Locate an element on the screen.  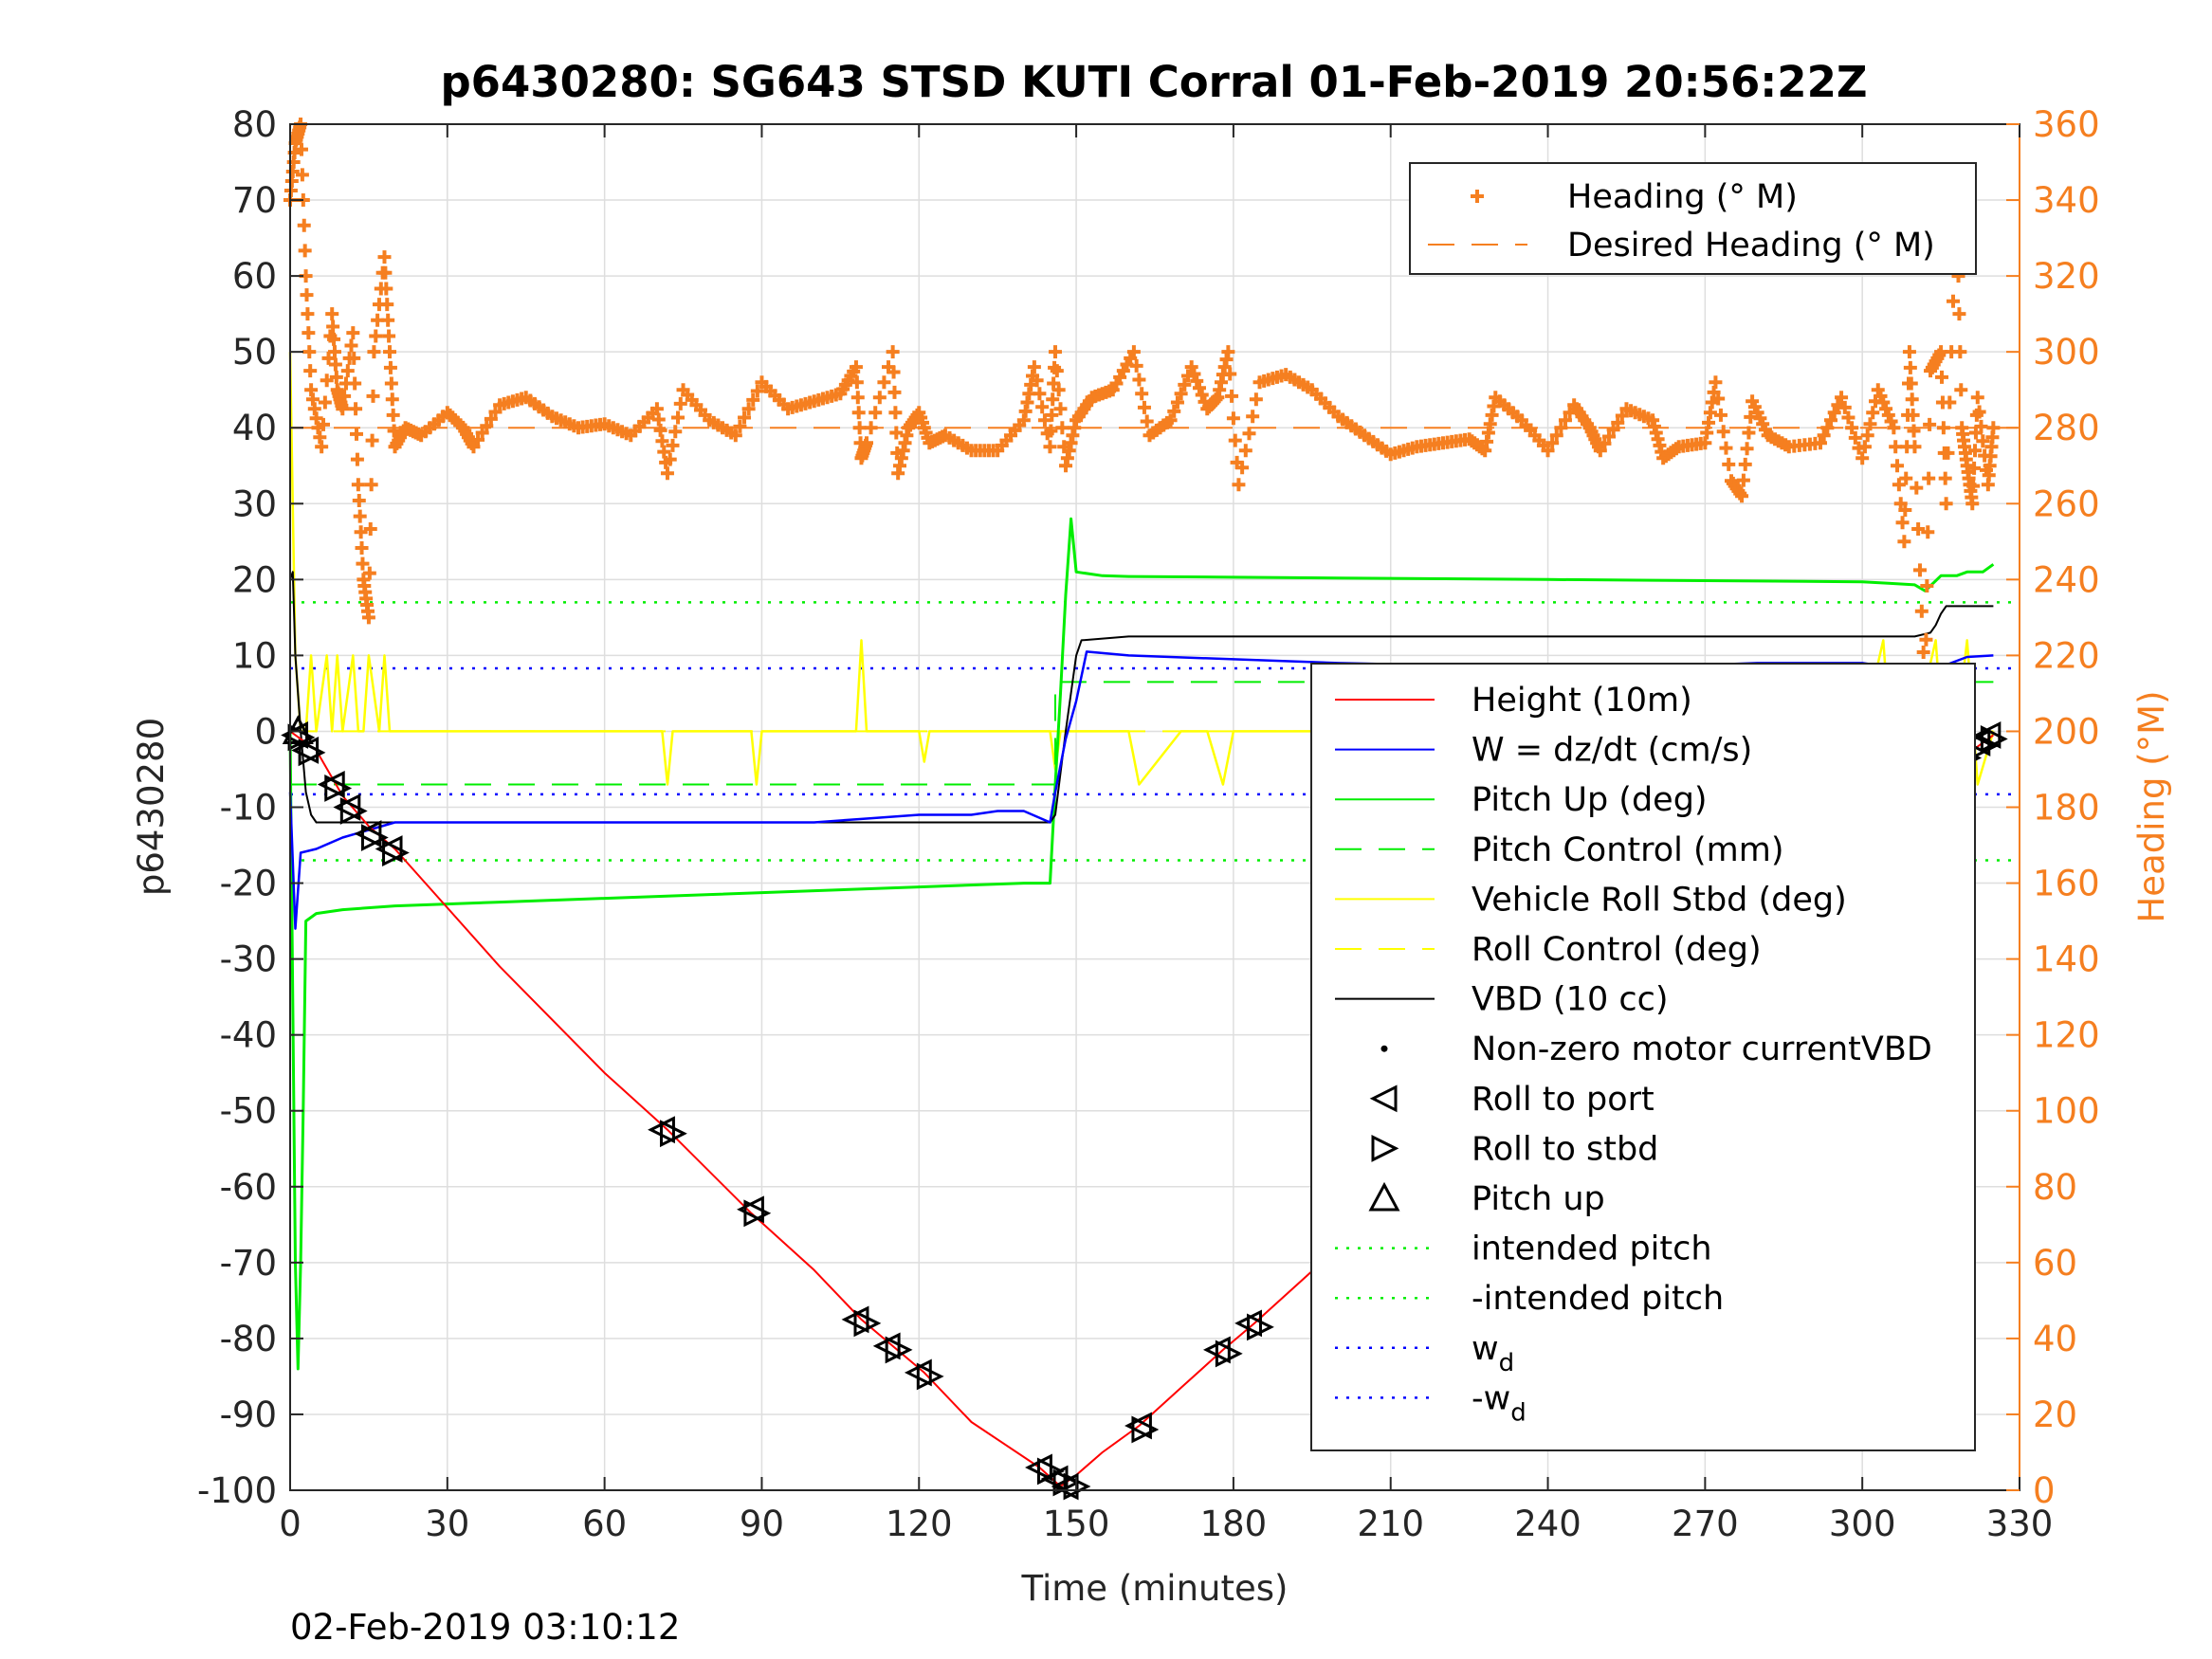
y2-tick-label: 140 is located at coordinates (2066, 959).